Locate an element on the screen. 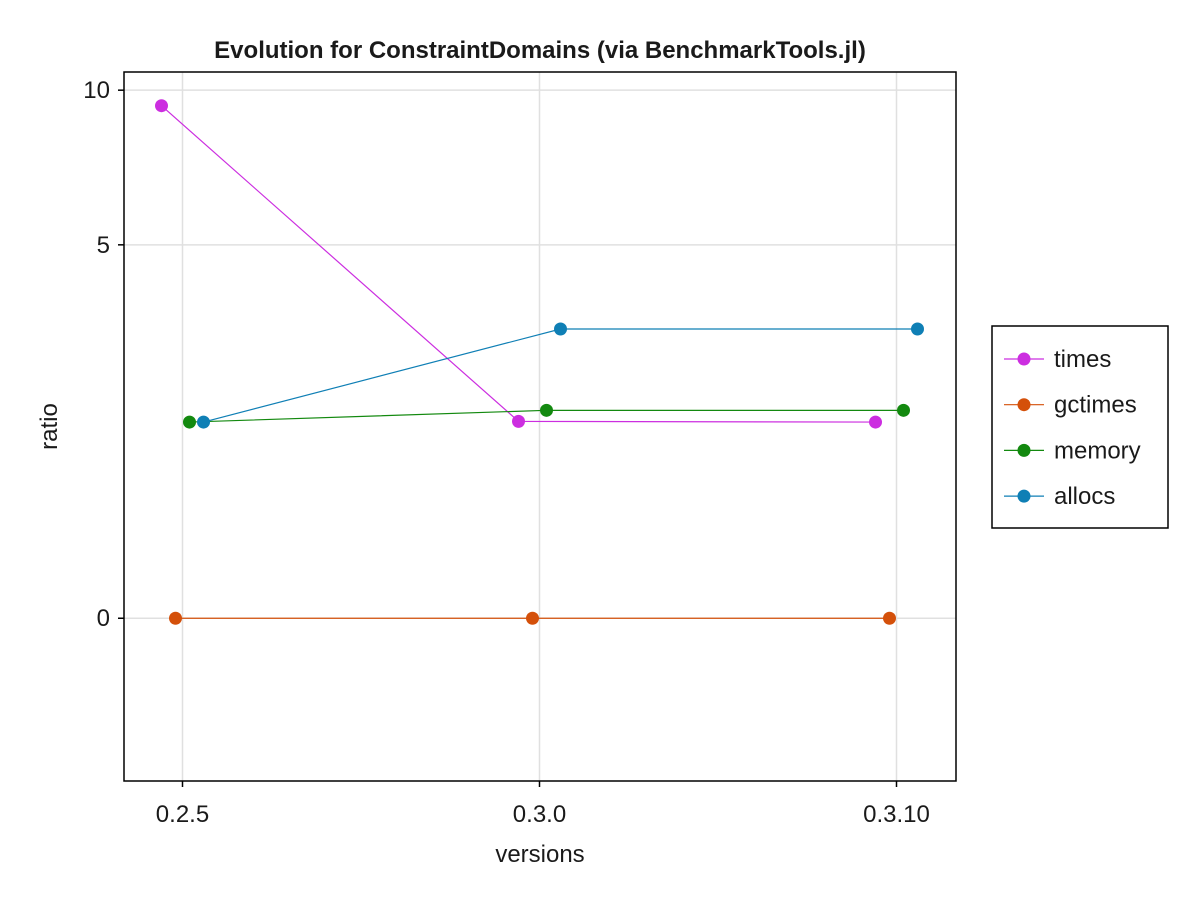 Image resolution: width=1200 pixels, height=900 pixels. legend-item-memory: memory is located at coordinates (1072, 450).